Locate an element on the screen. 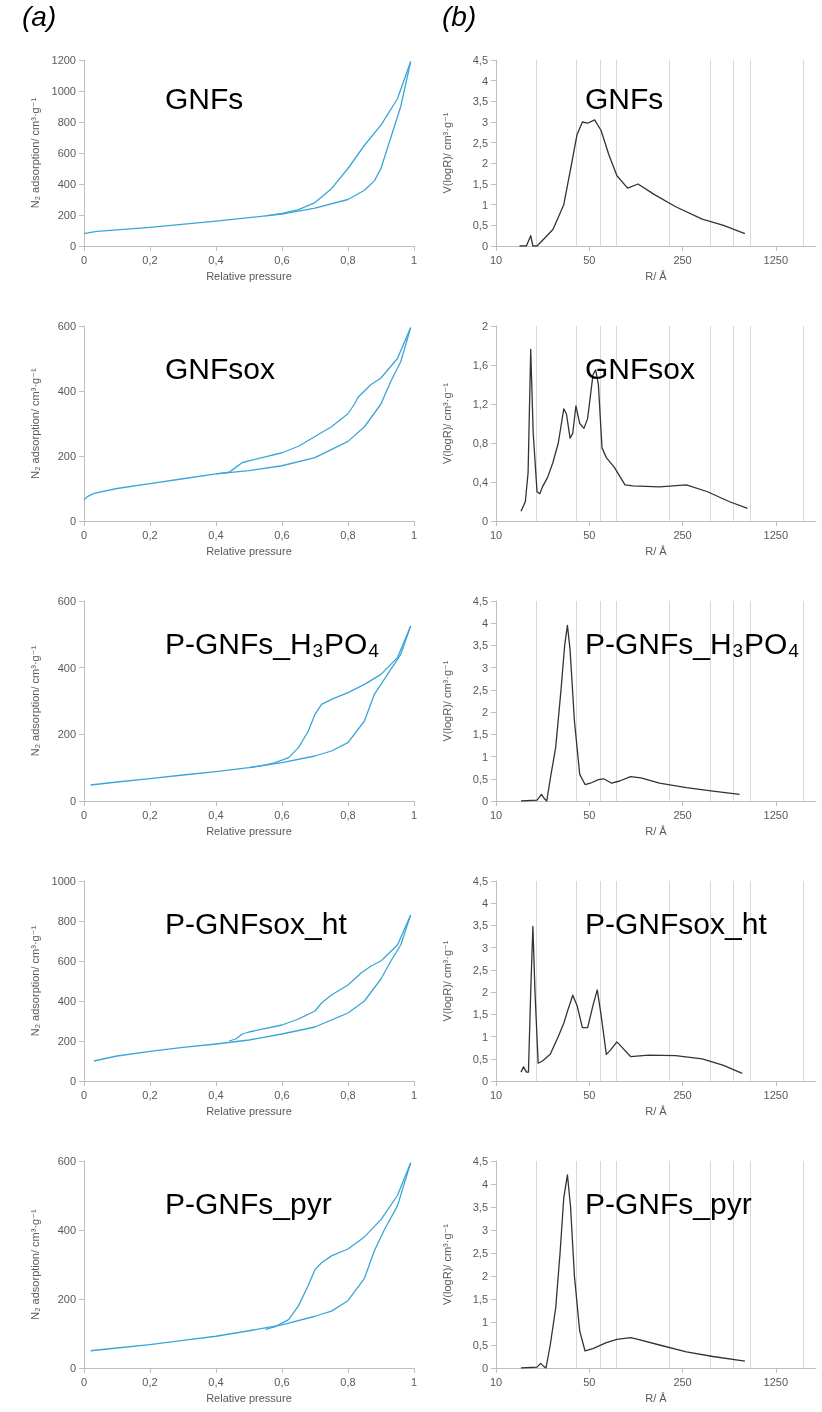 Image resolution: width=822 pixels, height=1412 pixels. y-tick-label: 1000 is located at coordinates (63, 881).